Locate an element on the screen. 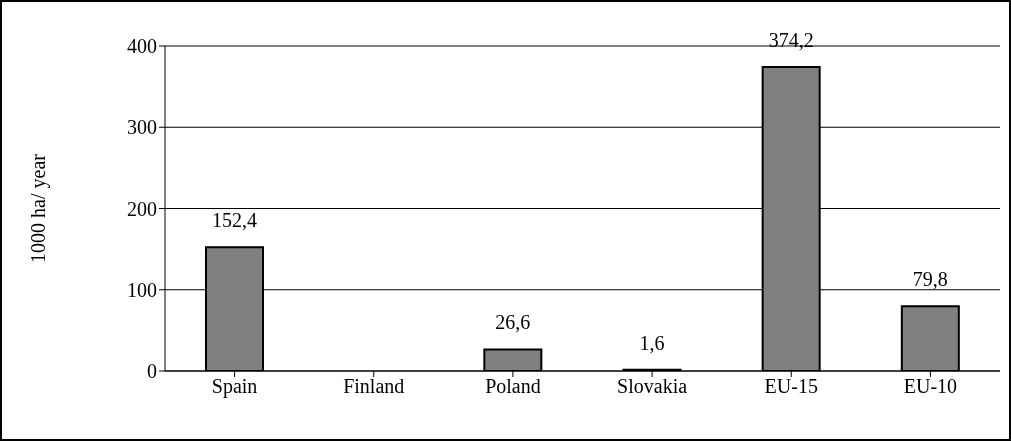  data-label: 79,8 is located at coordinates (930, 279).